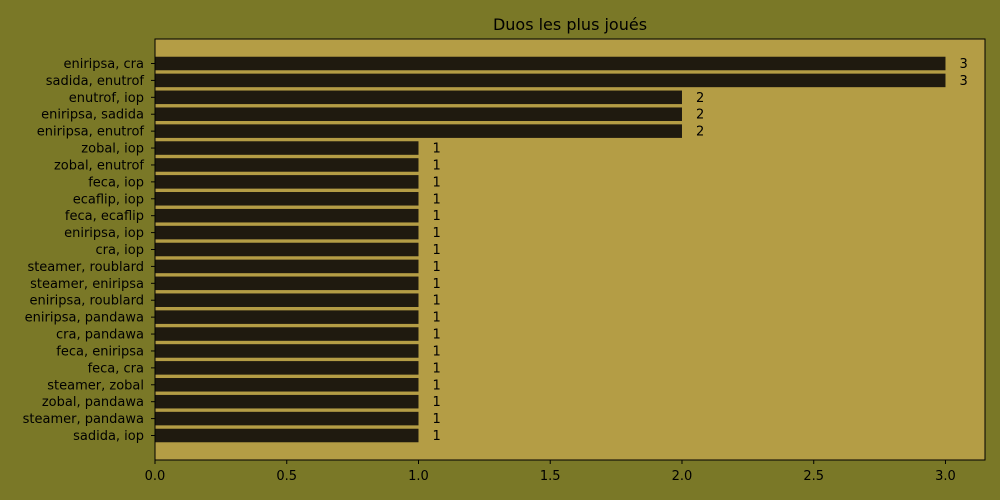 The image size is (1000, 500). I want to click on y-tick-label: feca, eniripsa, so click(100, 351).